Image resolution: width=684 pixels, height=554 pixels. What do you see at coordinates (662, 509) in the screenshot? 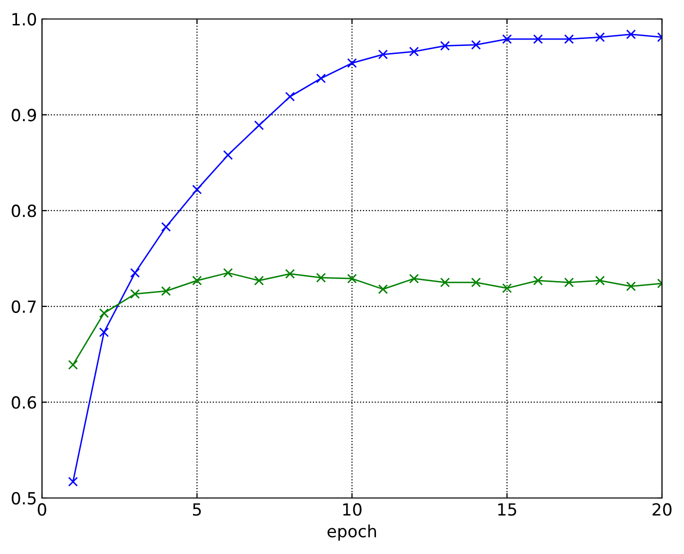
I see `x-tick-label: 20` at bounding box center [662, 509].